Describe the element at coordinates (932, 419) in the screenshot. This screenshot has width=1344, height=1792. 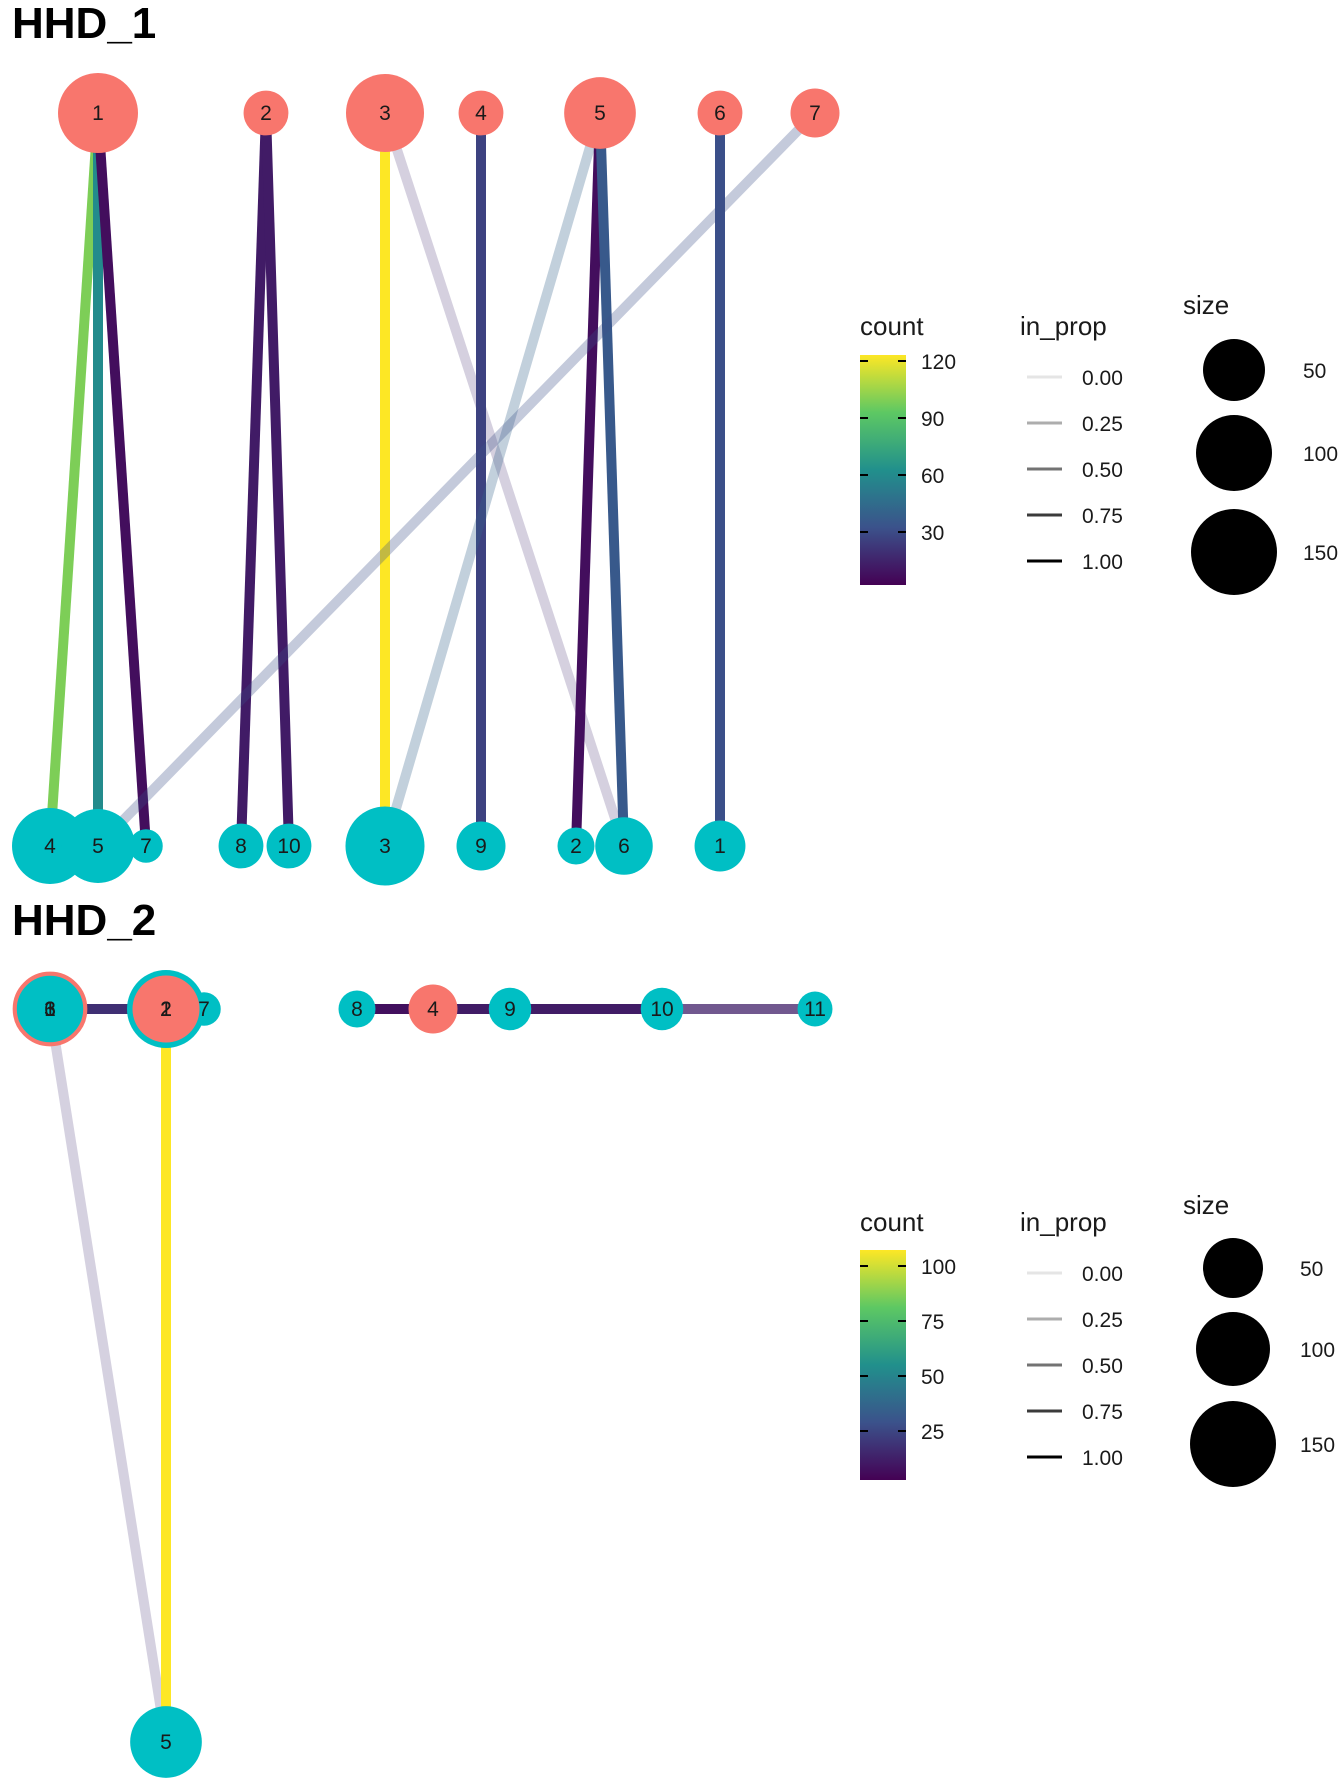
I see `count-tick-label: 90` at that location.